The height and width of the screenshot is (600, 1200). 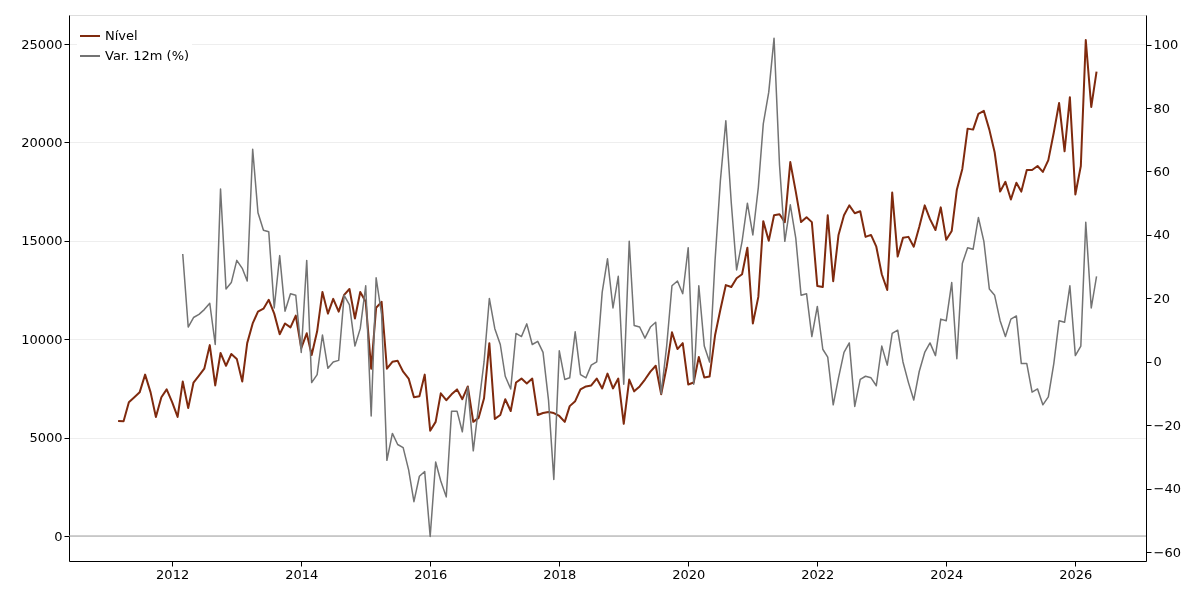 I want to click on x-tick-label: 2014, so click(x=302, y=574).